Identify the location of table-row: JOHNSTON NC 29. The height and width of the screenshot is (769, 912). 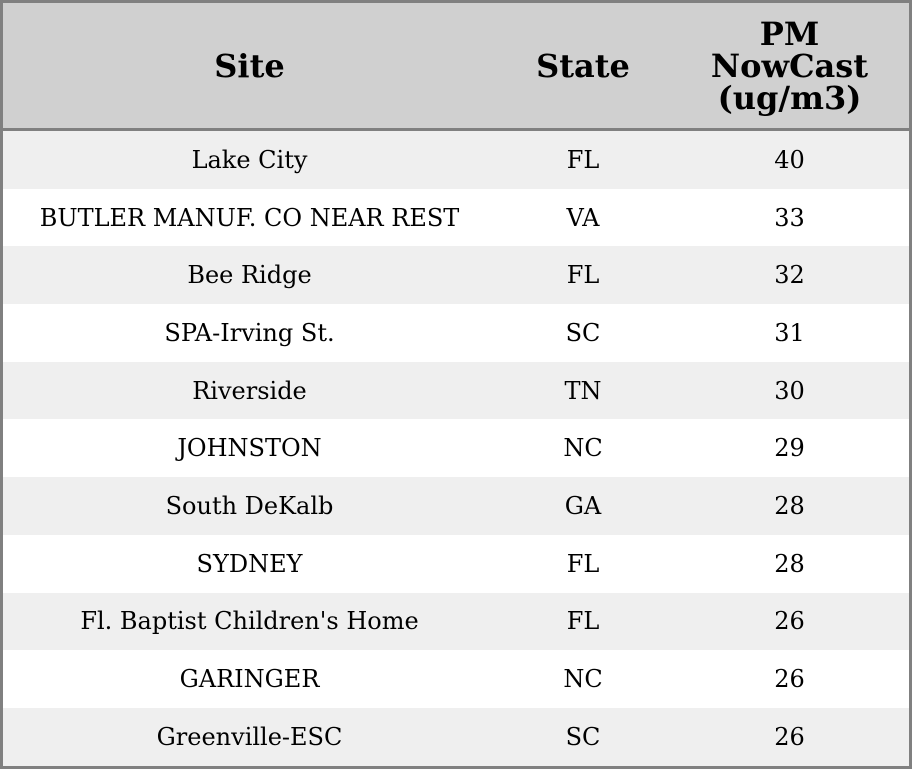
(456, 448).